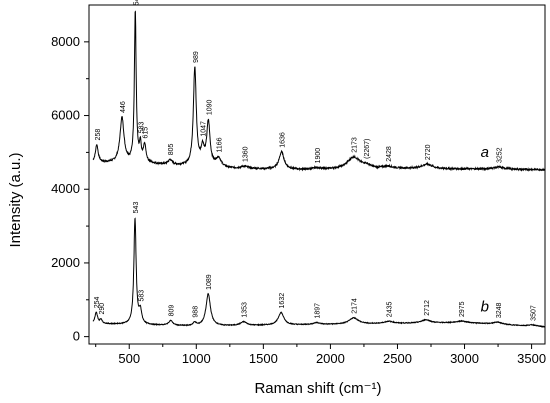 The image size is (550, 403). I want to click on peak-label: 1166, so click(220, 144).